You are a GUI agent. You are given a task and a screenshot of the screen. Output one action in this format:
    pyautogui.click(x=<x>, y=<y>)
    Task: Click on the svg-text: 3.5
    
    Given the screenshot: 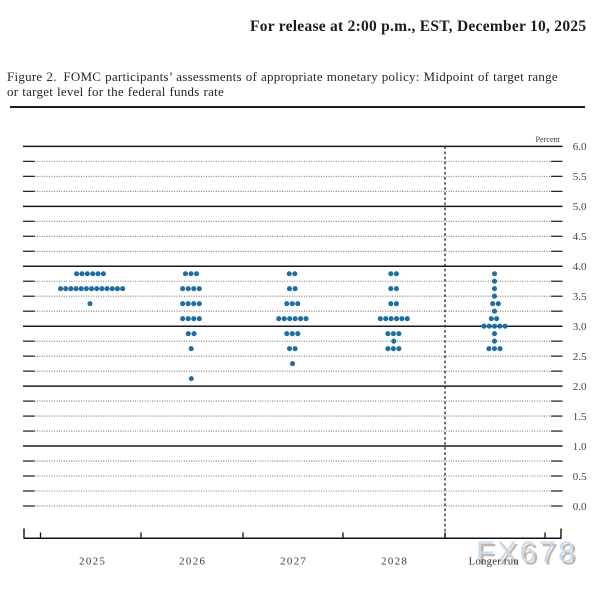 What is the action you would take?
    pyautogui.click(x=580, y=297)
    